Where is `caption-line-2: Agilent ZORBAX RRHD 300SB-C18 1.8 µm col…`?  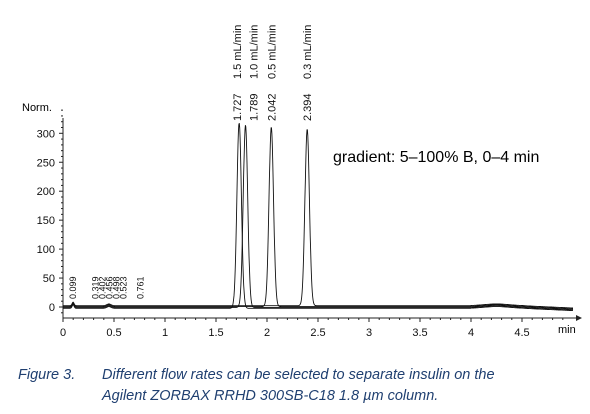 caption-line-2: Agilent ZORBAX RRHD 300SB-C18 1.8 µm col… is located at coordinates (270, 396).